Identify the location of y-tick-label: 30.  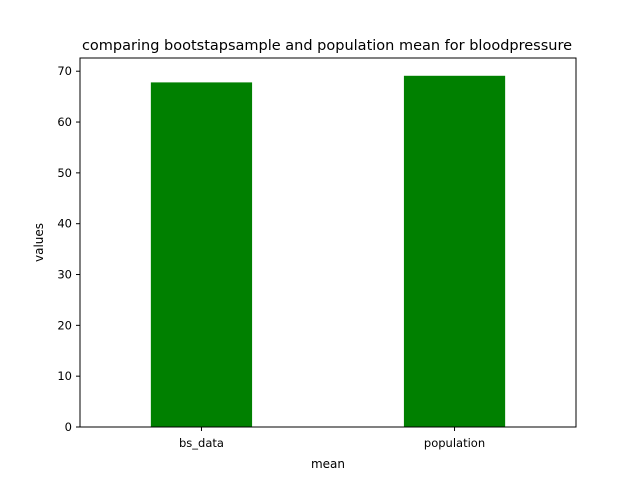
(64, 275).